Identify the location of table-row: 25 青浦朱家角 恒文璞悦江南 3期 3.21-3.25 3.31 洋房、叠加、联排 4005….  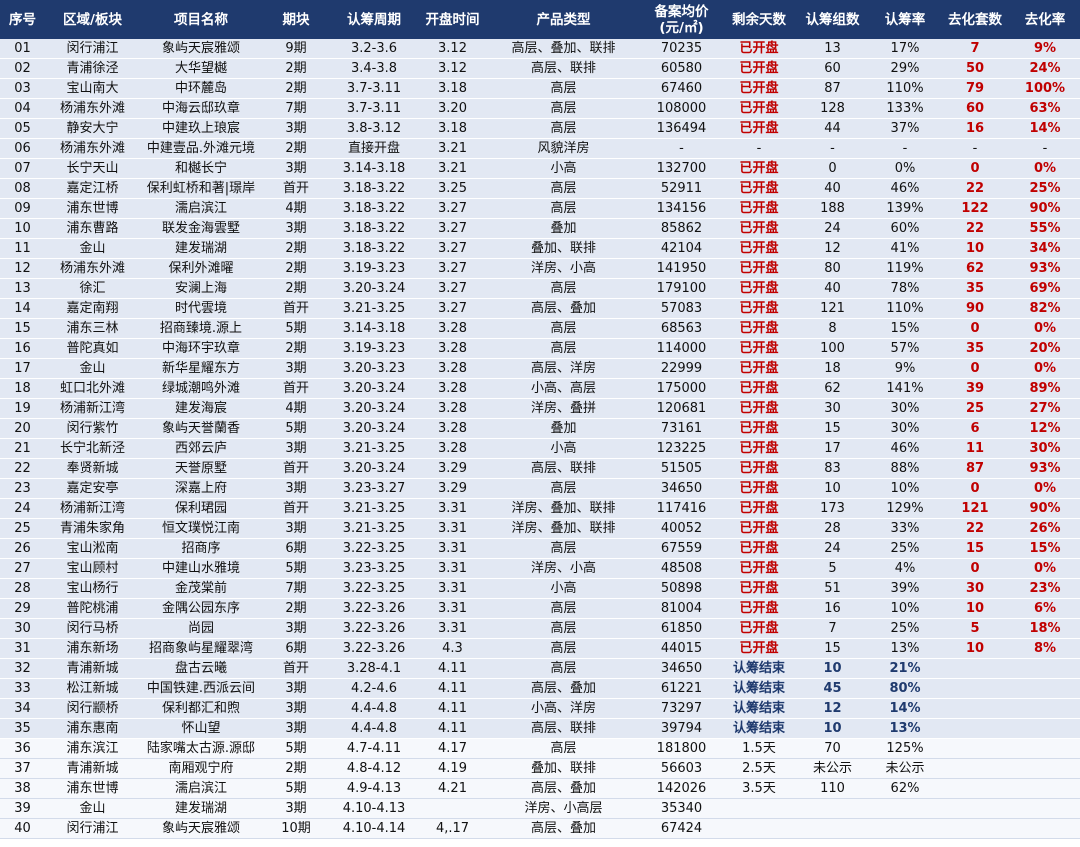
(540, 528).